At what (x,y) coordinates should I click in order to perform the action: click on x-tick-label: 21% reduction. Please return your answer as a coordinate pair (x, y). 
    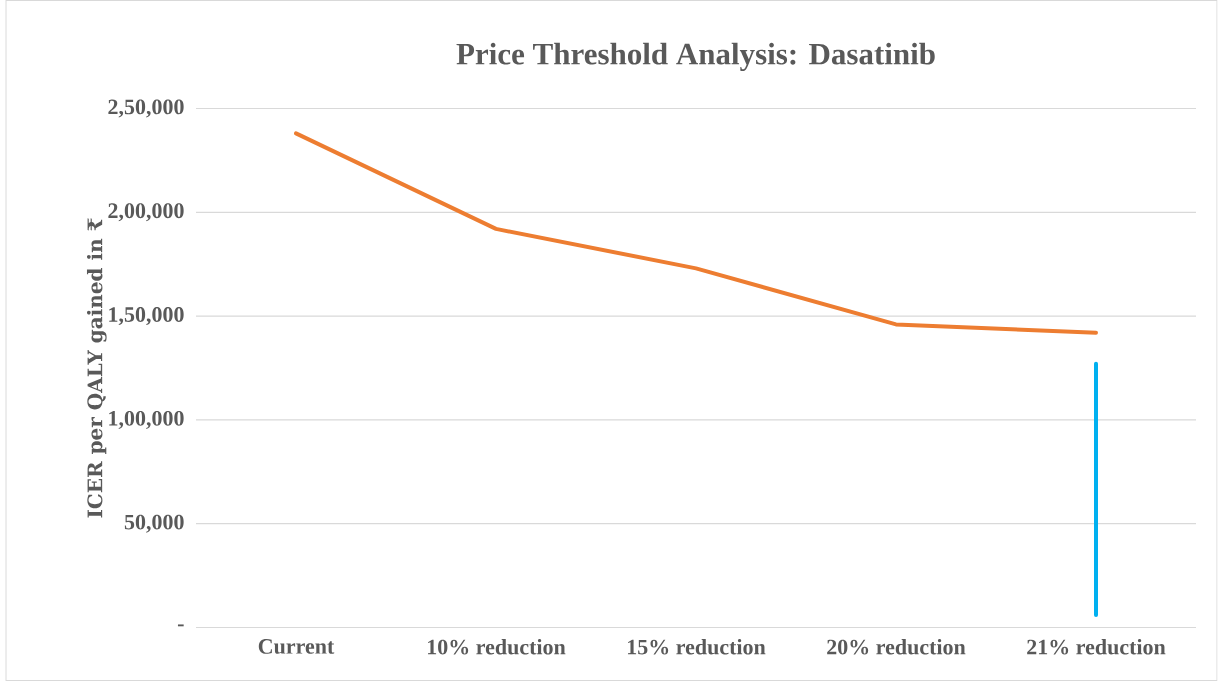
    Looking at the image, I should click on (1096, 647).